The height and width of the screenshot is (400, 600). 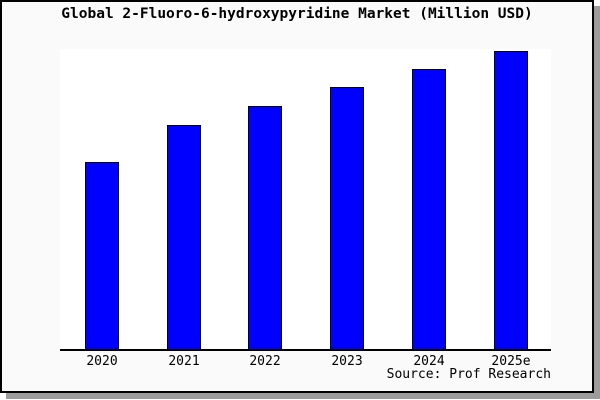 What do you see at coordinates (305, 350) in the screenshot?
I see `x-axis-line` at bounding box center [305, 350].